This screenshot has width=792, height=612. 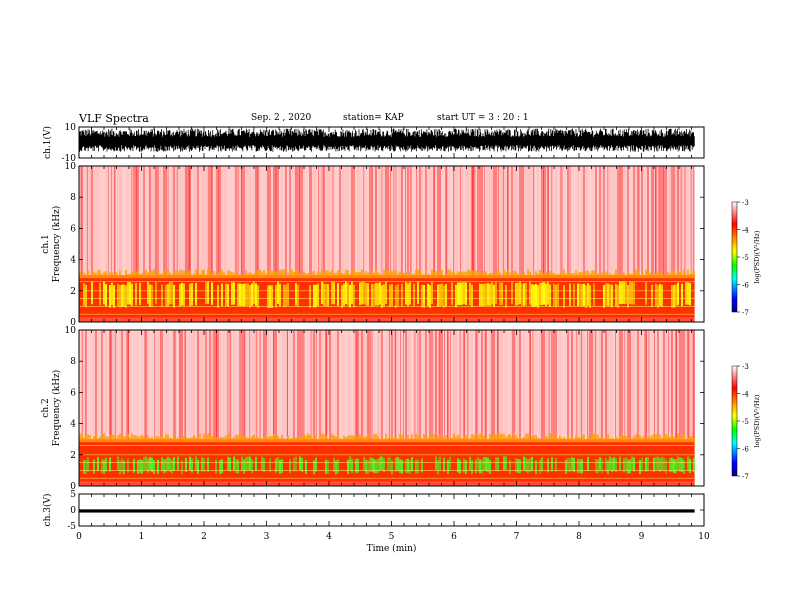 What do you see at coordinates (483, 118) in the screenshot?
I see `start-time-label: start UT = 3 : 20 : 1` at bounding box center [483, 118].